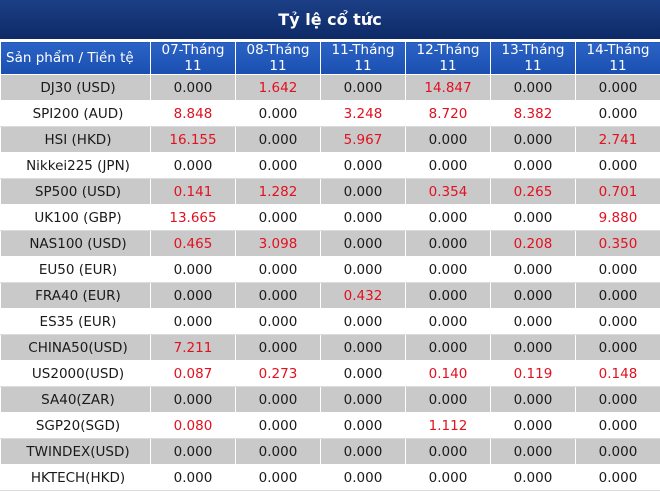  Describe the element at coordinates (363, 58) in the screenshot. I see `header-date: 11-Tháng 11` at that location.